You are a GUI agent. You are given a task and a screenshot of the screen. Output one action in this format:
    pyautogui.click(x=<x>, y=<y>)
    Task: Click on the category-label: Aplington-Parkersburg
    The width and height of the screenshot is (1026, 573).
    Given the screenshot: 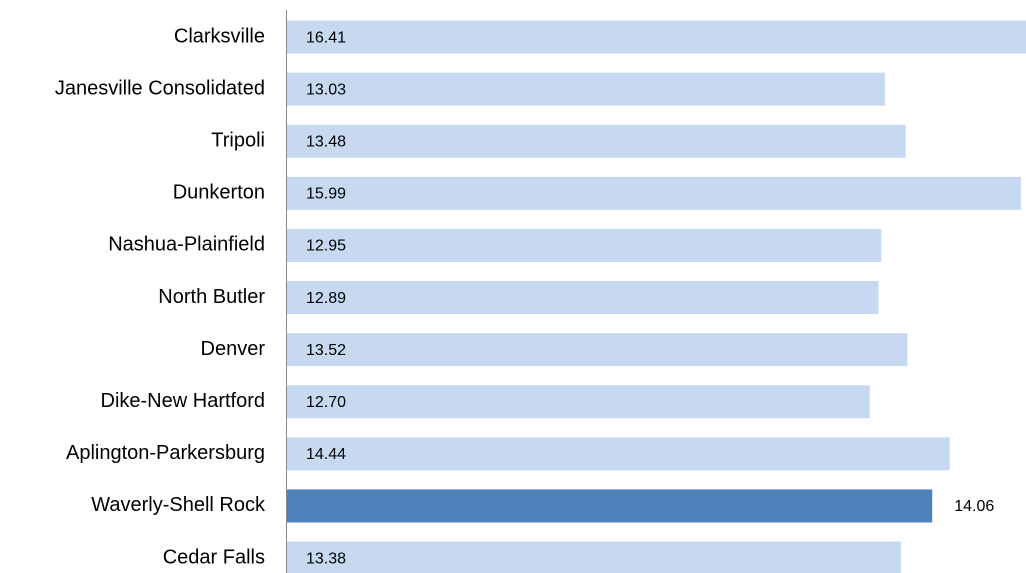 What is the action you would take?
    pyautogui.click(x=165, y=453)
    